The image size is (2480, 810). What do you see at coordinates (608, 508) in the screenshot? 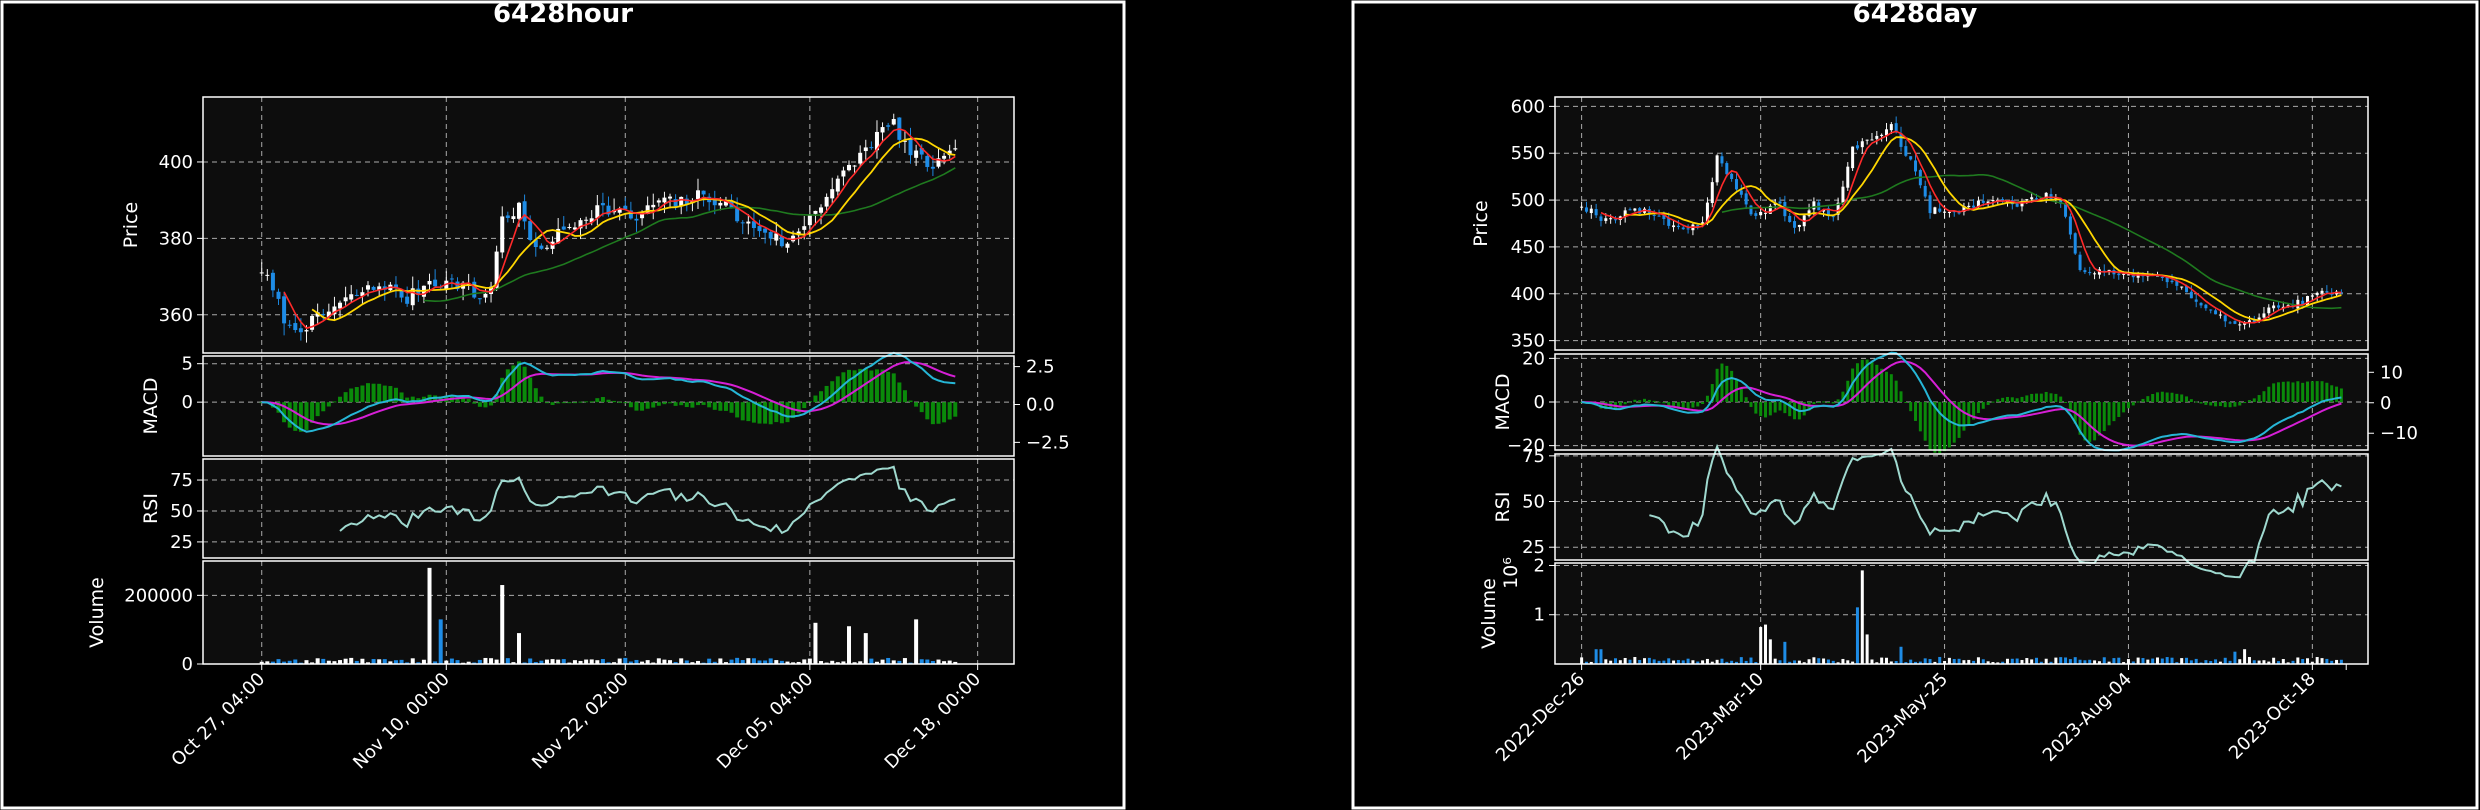
I see `rsi-panel-frame` at bounding box center [608, 508].